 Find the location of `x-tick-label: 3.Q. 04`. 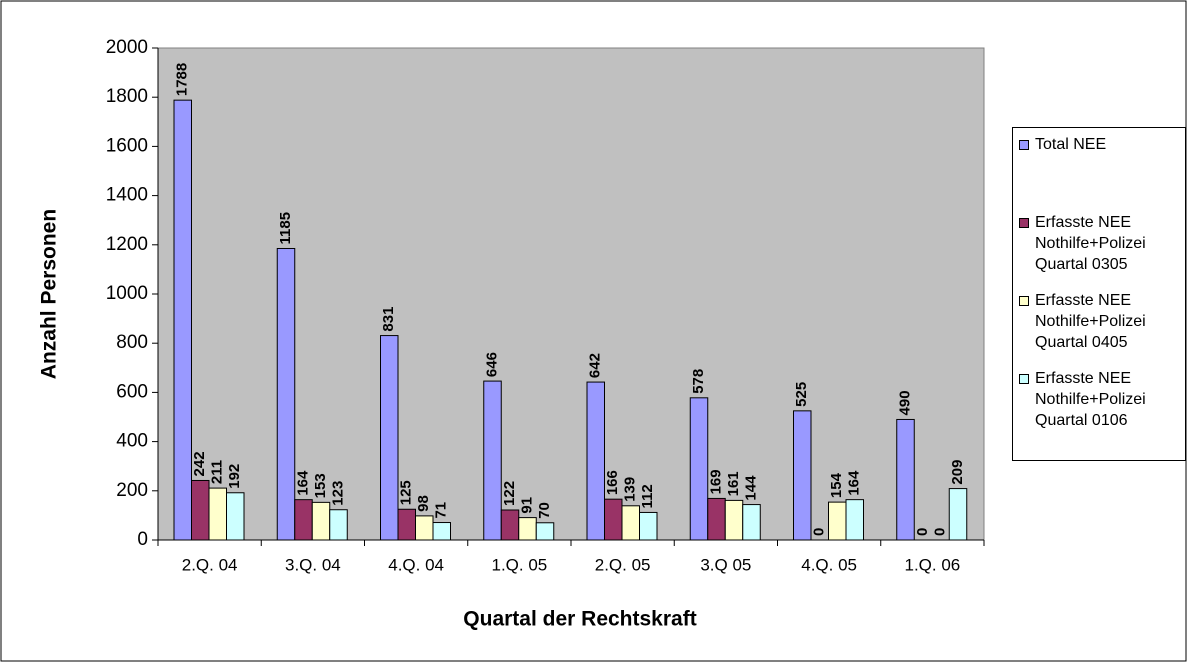

x-tick-label: 3.Q. 04 is located at coordinates (313, 564).